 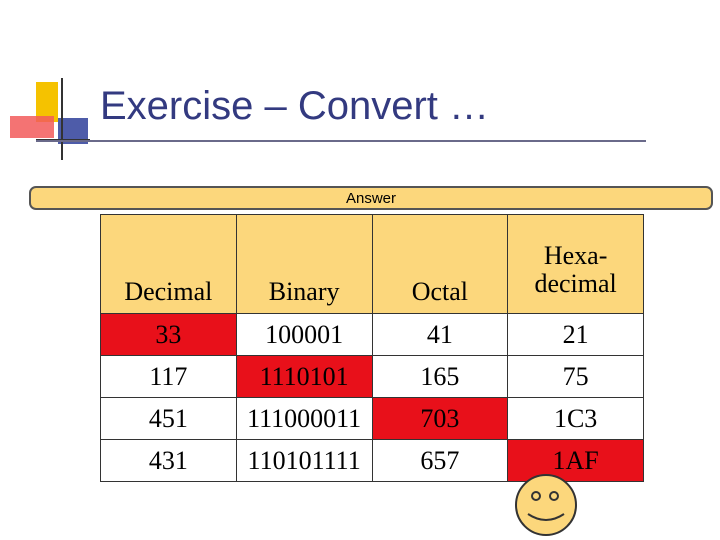 What do you see at coordinates (440, 418) in the screenshot?
I see `table-cell: 703` at bounding box center [440, 418].